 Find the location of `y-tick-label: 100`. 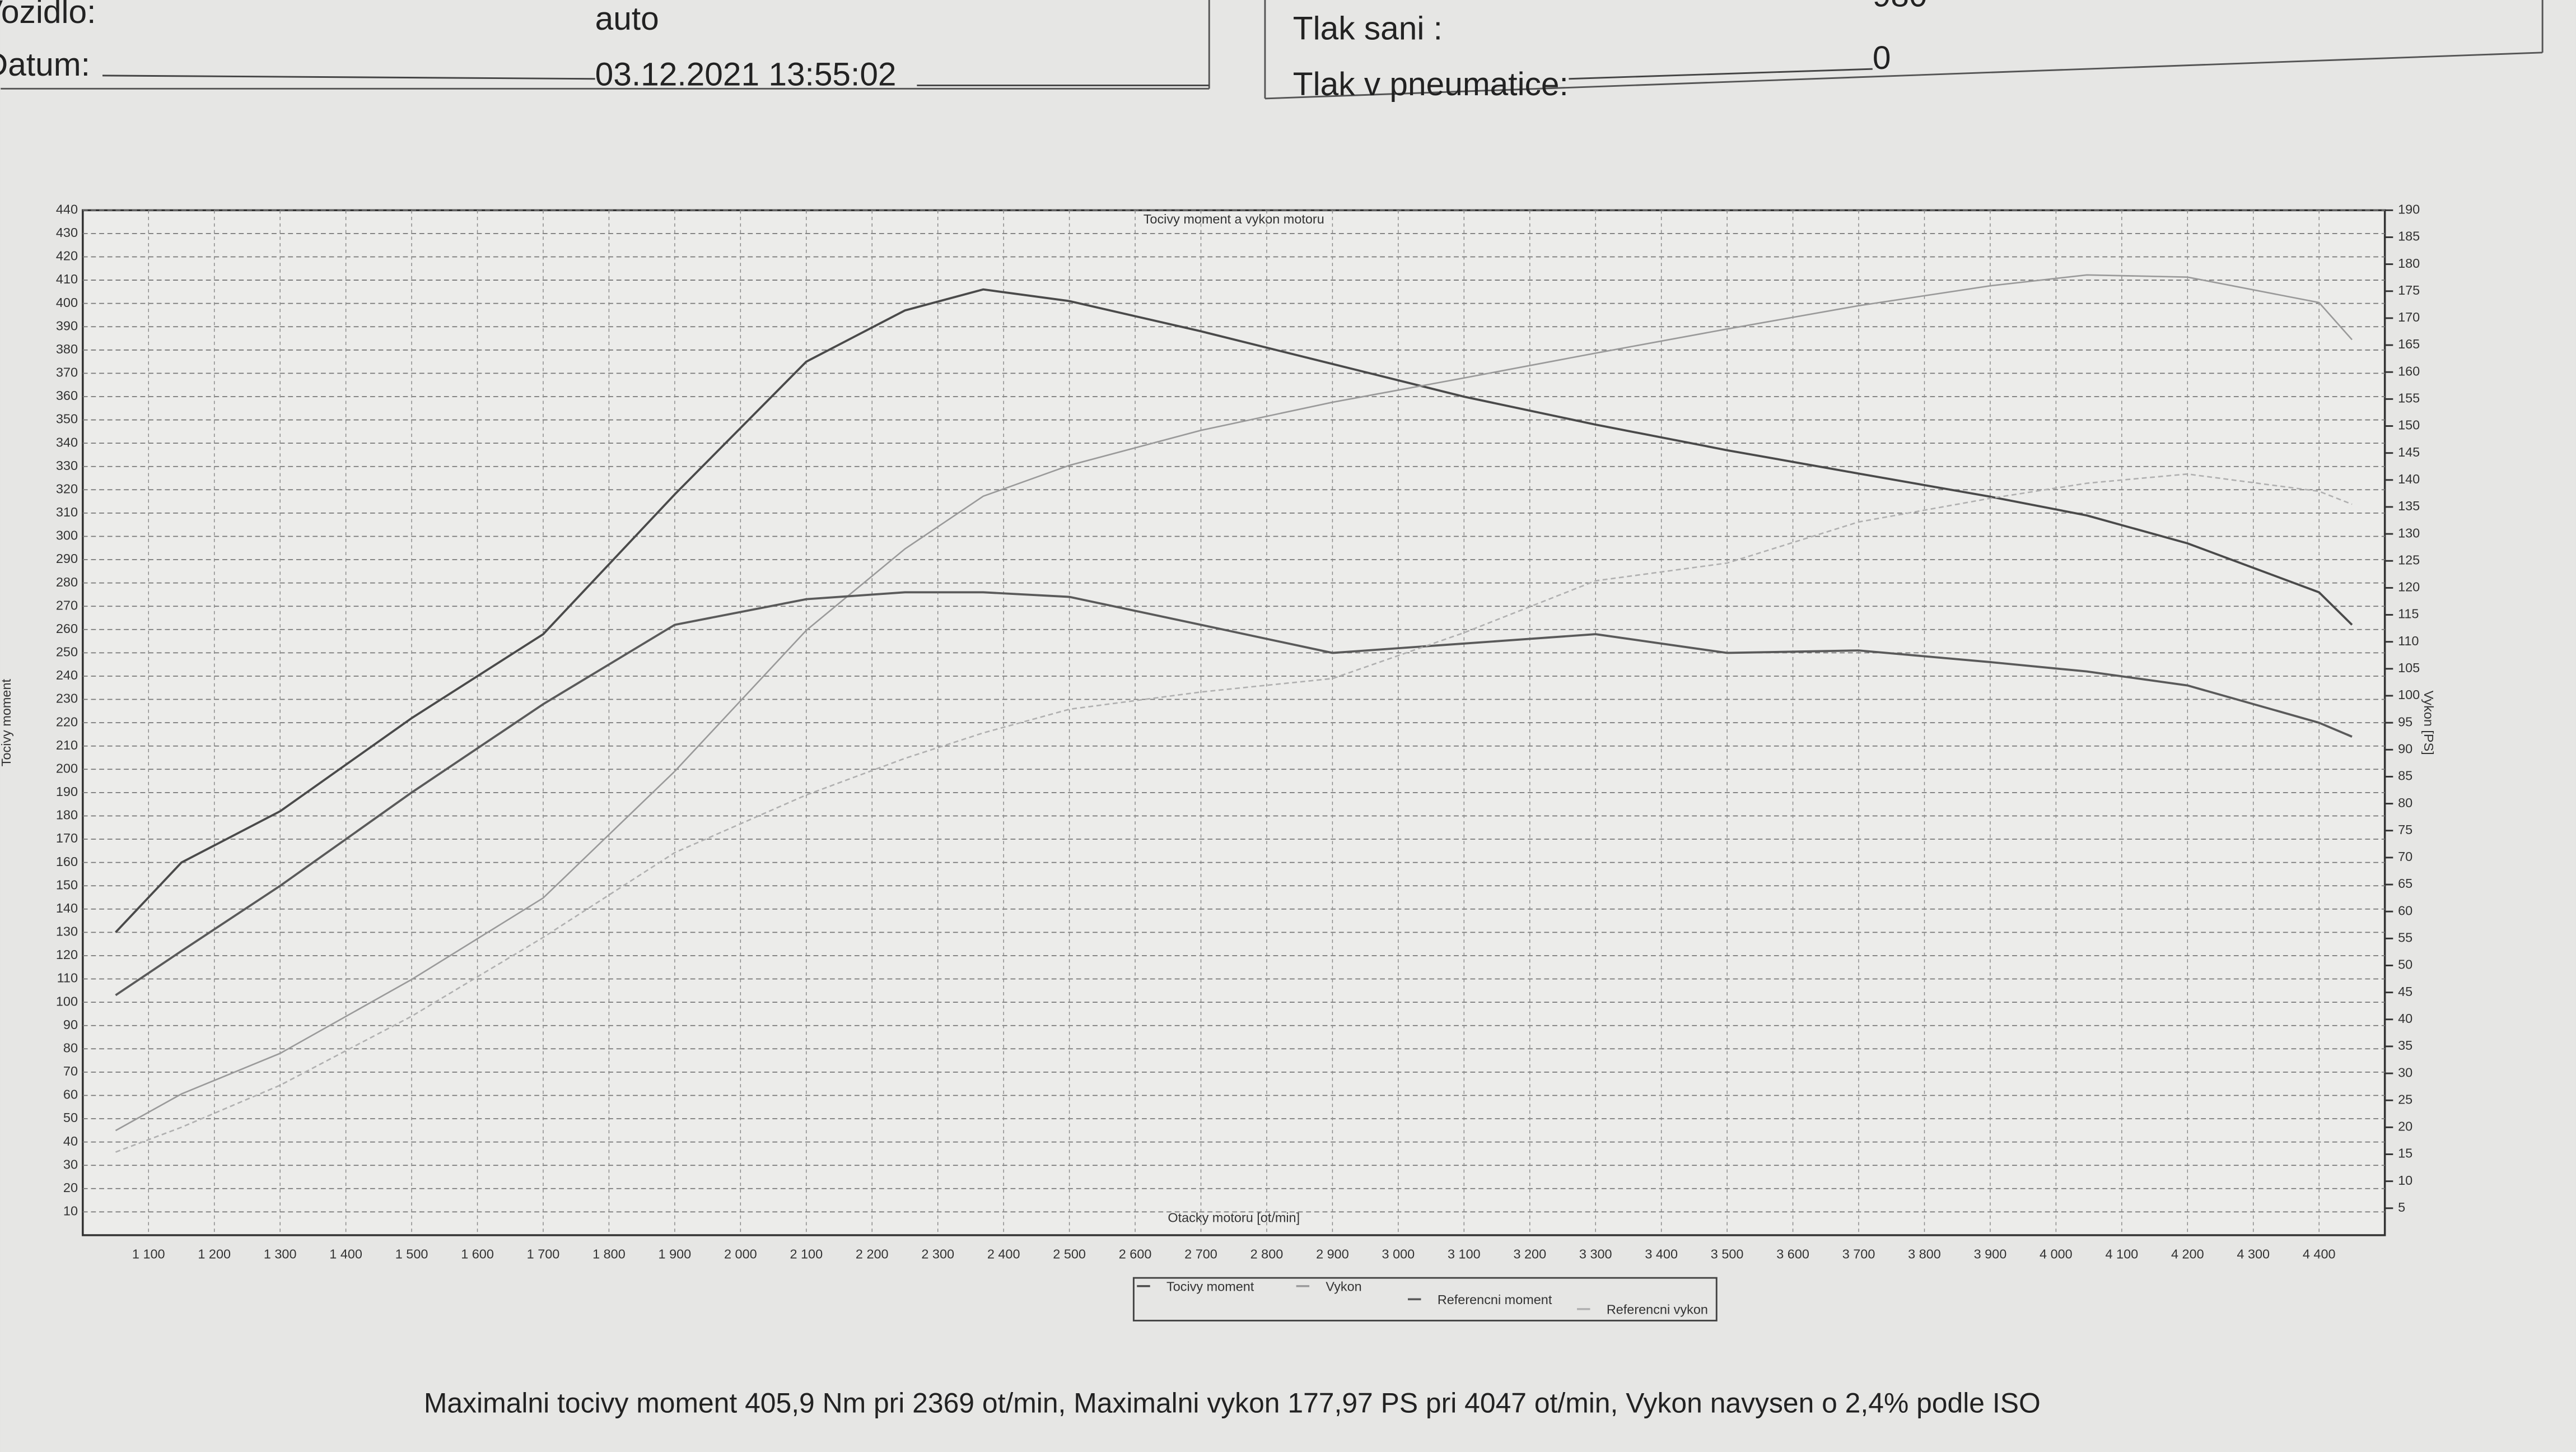

y-tick-label: 100 is located at coordinates (67, 1001).